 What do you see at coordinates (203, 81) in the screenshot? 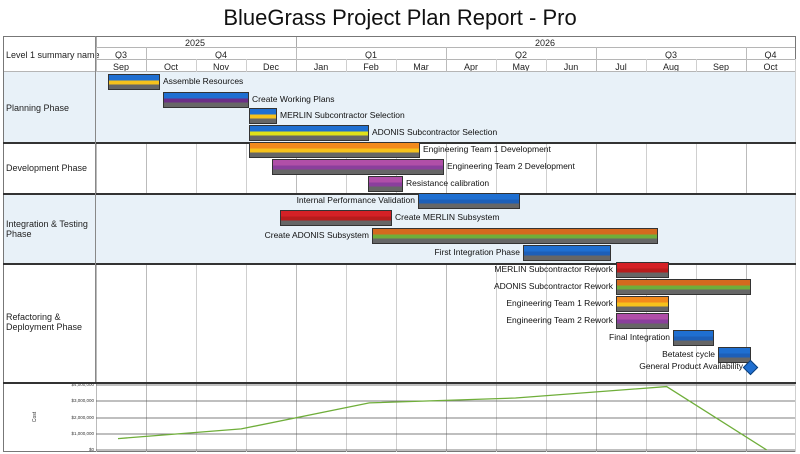
I see `task-label: Assemble Resources` at bounding box center [203, 81].